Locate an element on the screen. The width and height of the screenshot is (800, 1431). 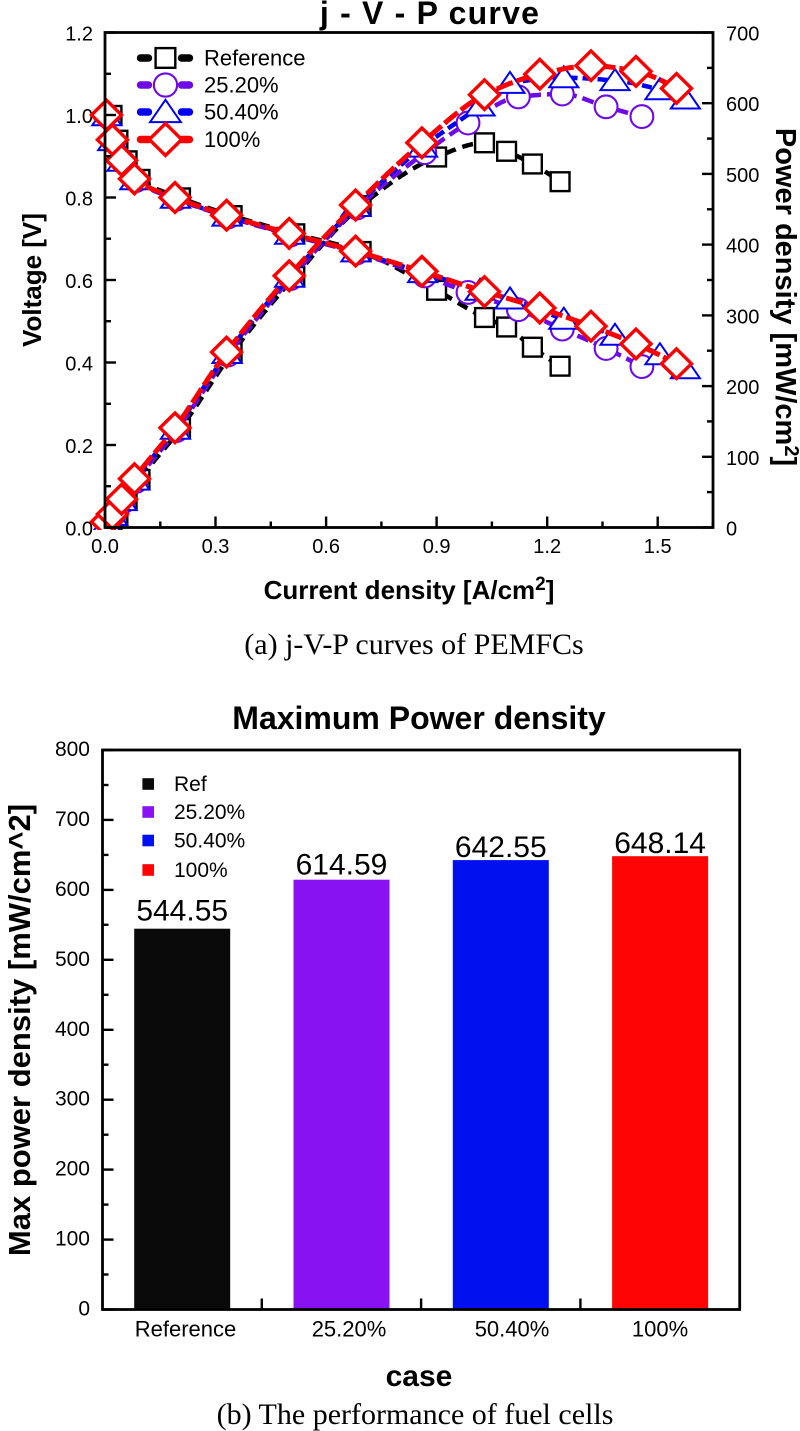
svg-text: 648.14 is located at coordinates (660, 843).